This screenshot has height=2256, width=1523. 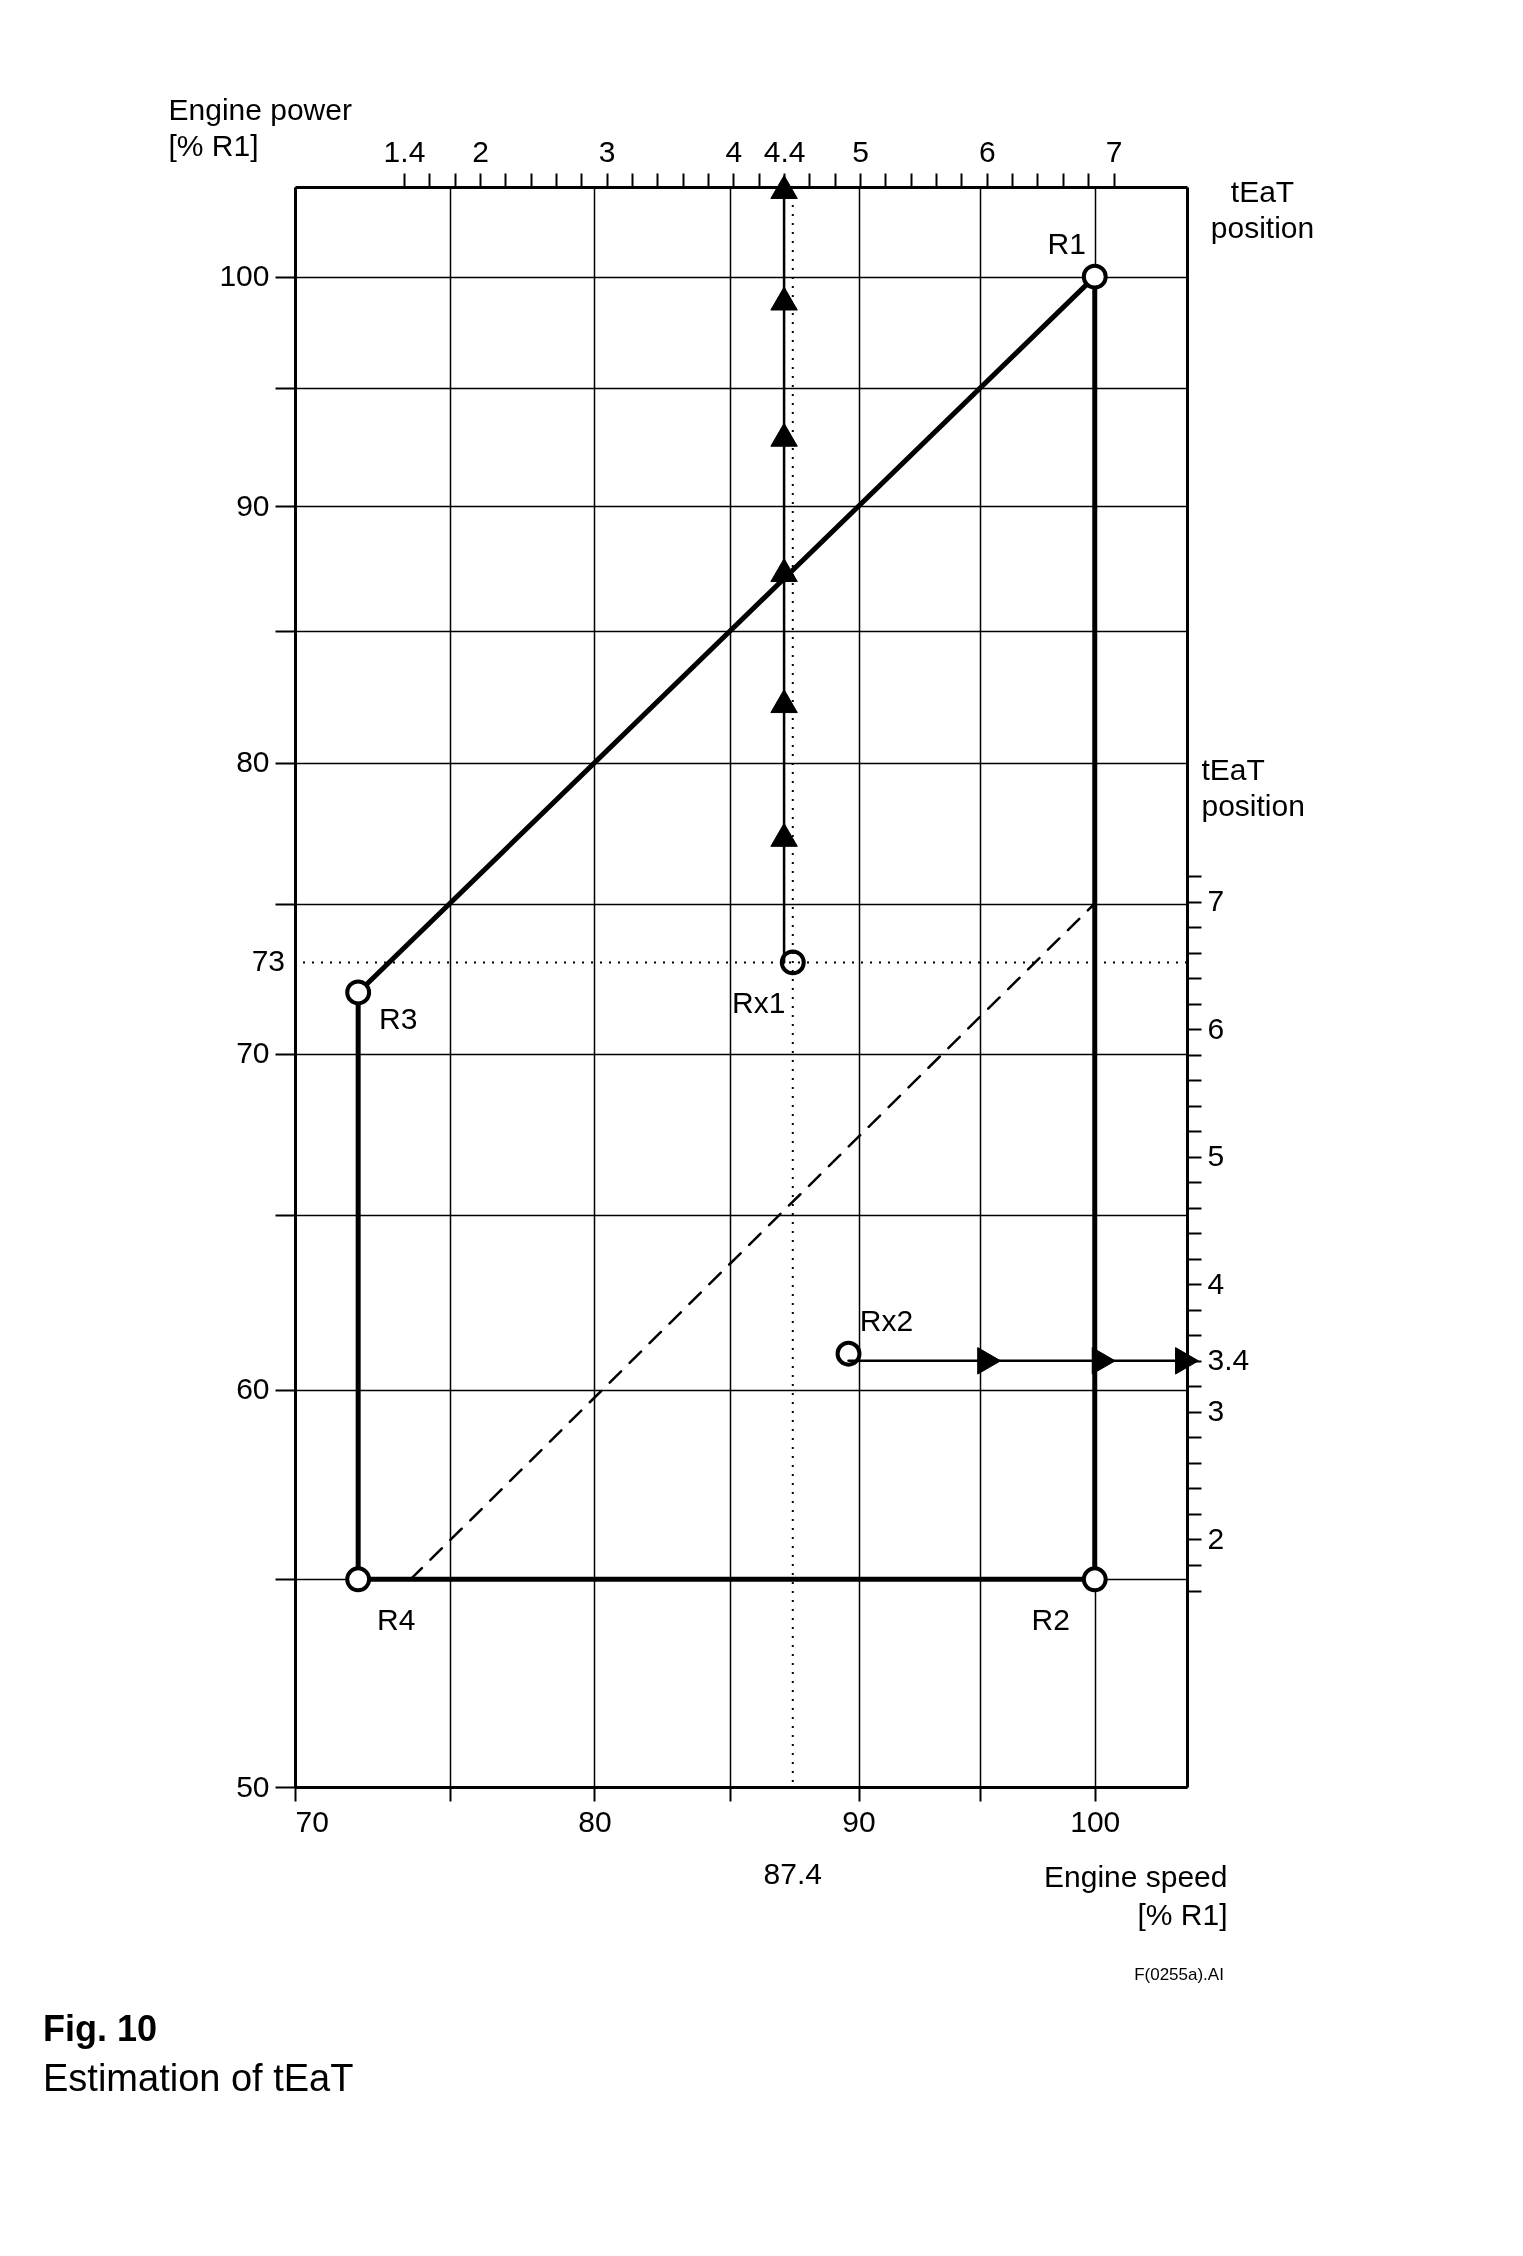 What do you see at coordinates (859, 1821) in the screenshot?
I see `x-tick-label: 90` at bounding box center [859, 1821].